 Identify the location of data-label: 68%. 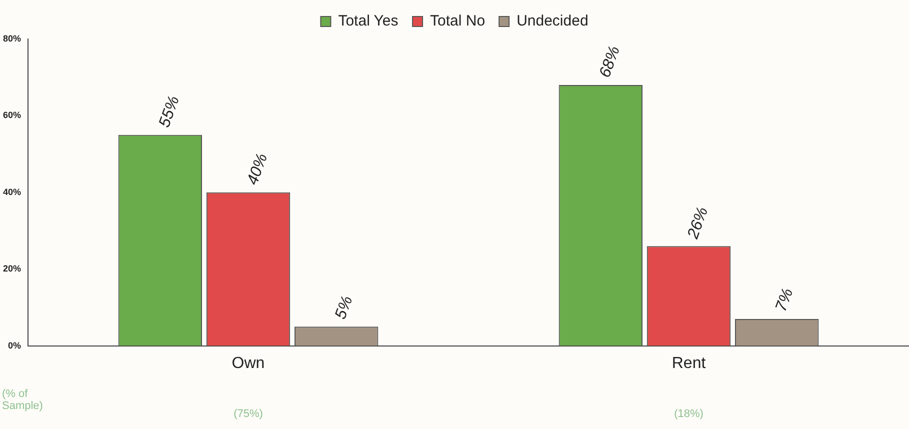
(610, 62).